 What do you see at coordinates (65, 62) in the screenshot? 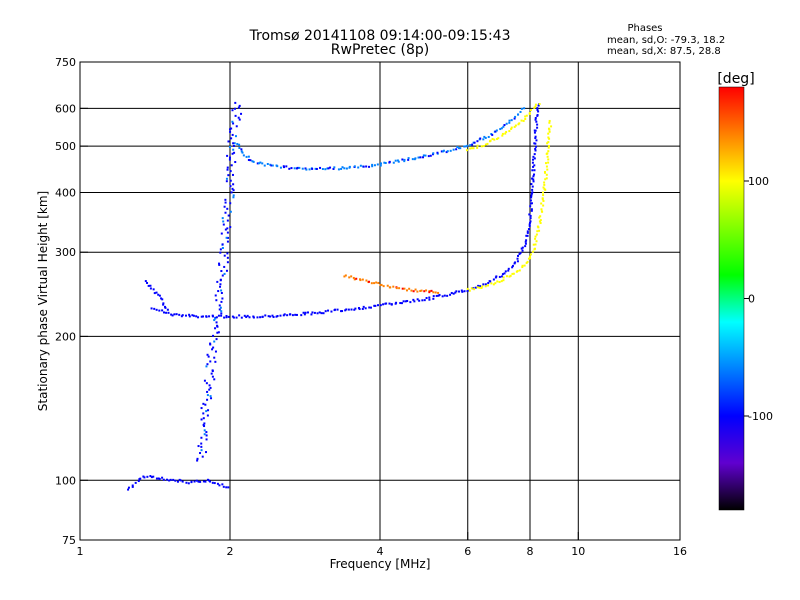
I see `y-tick-label: 750` at bounding box center [65, 62].